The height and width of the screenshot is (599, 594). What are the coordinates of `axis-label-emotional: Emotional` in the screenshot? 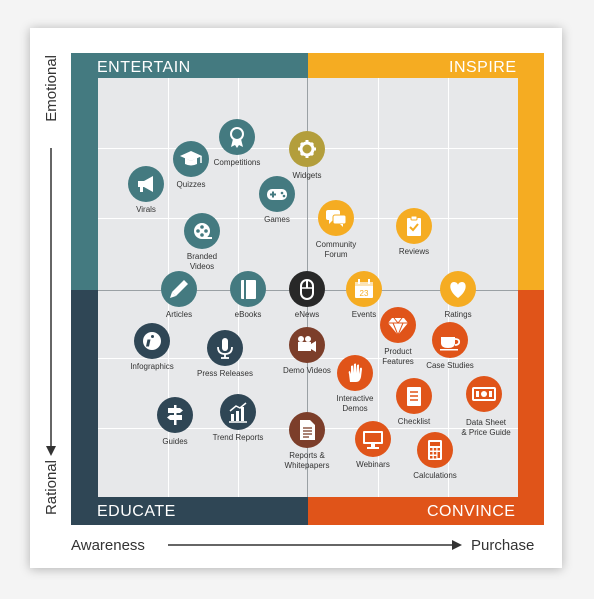 It's located at (51, 88).